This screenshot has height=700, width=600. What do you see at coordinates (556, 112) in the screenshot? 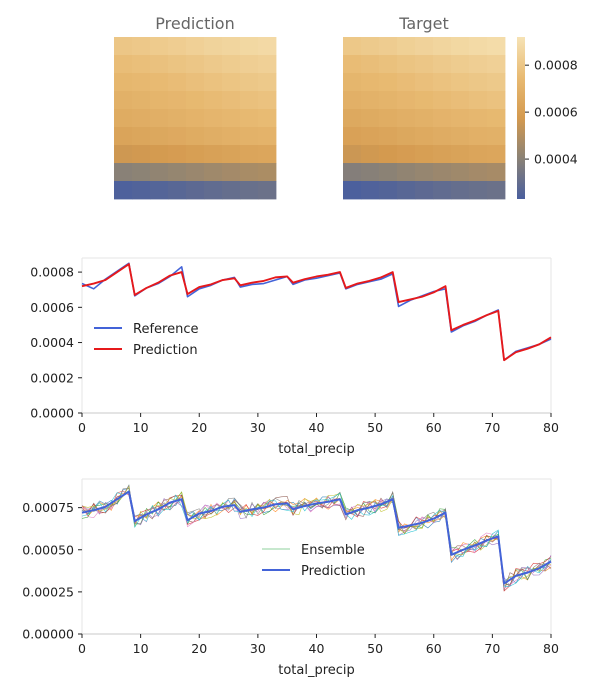
I see `colorbar-tick-label: 0.0006` at bounding box center [556, 112].